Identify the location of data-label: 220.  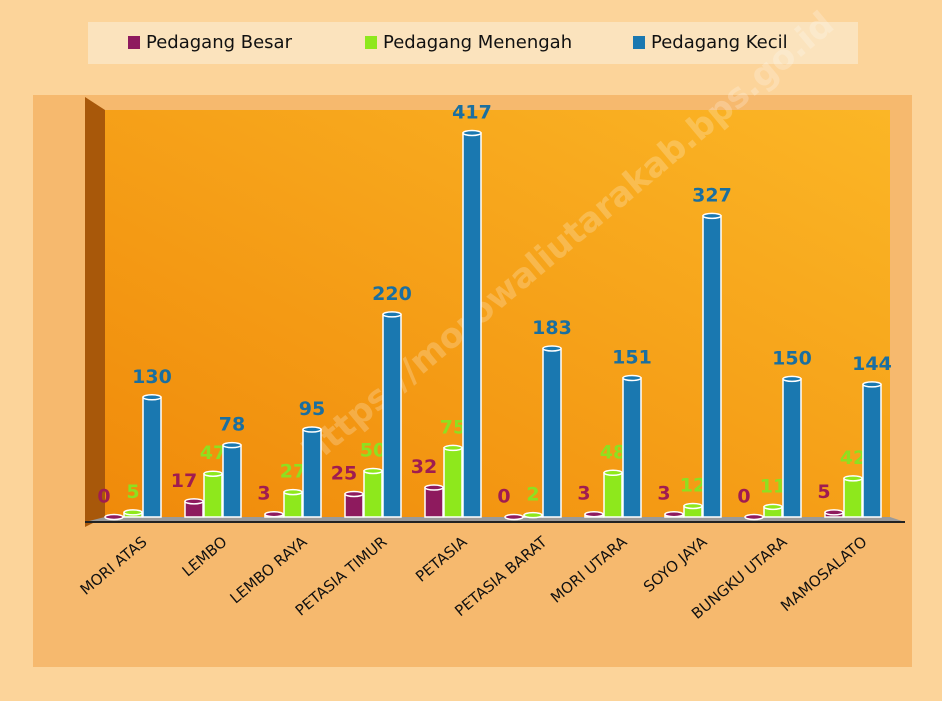
(392, 294).